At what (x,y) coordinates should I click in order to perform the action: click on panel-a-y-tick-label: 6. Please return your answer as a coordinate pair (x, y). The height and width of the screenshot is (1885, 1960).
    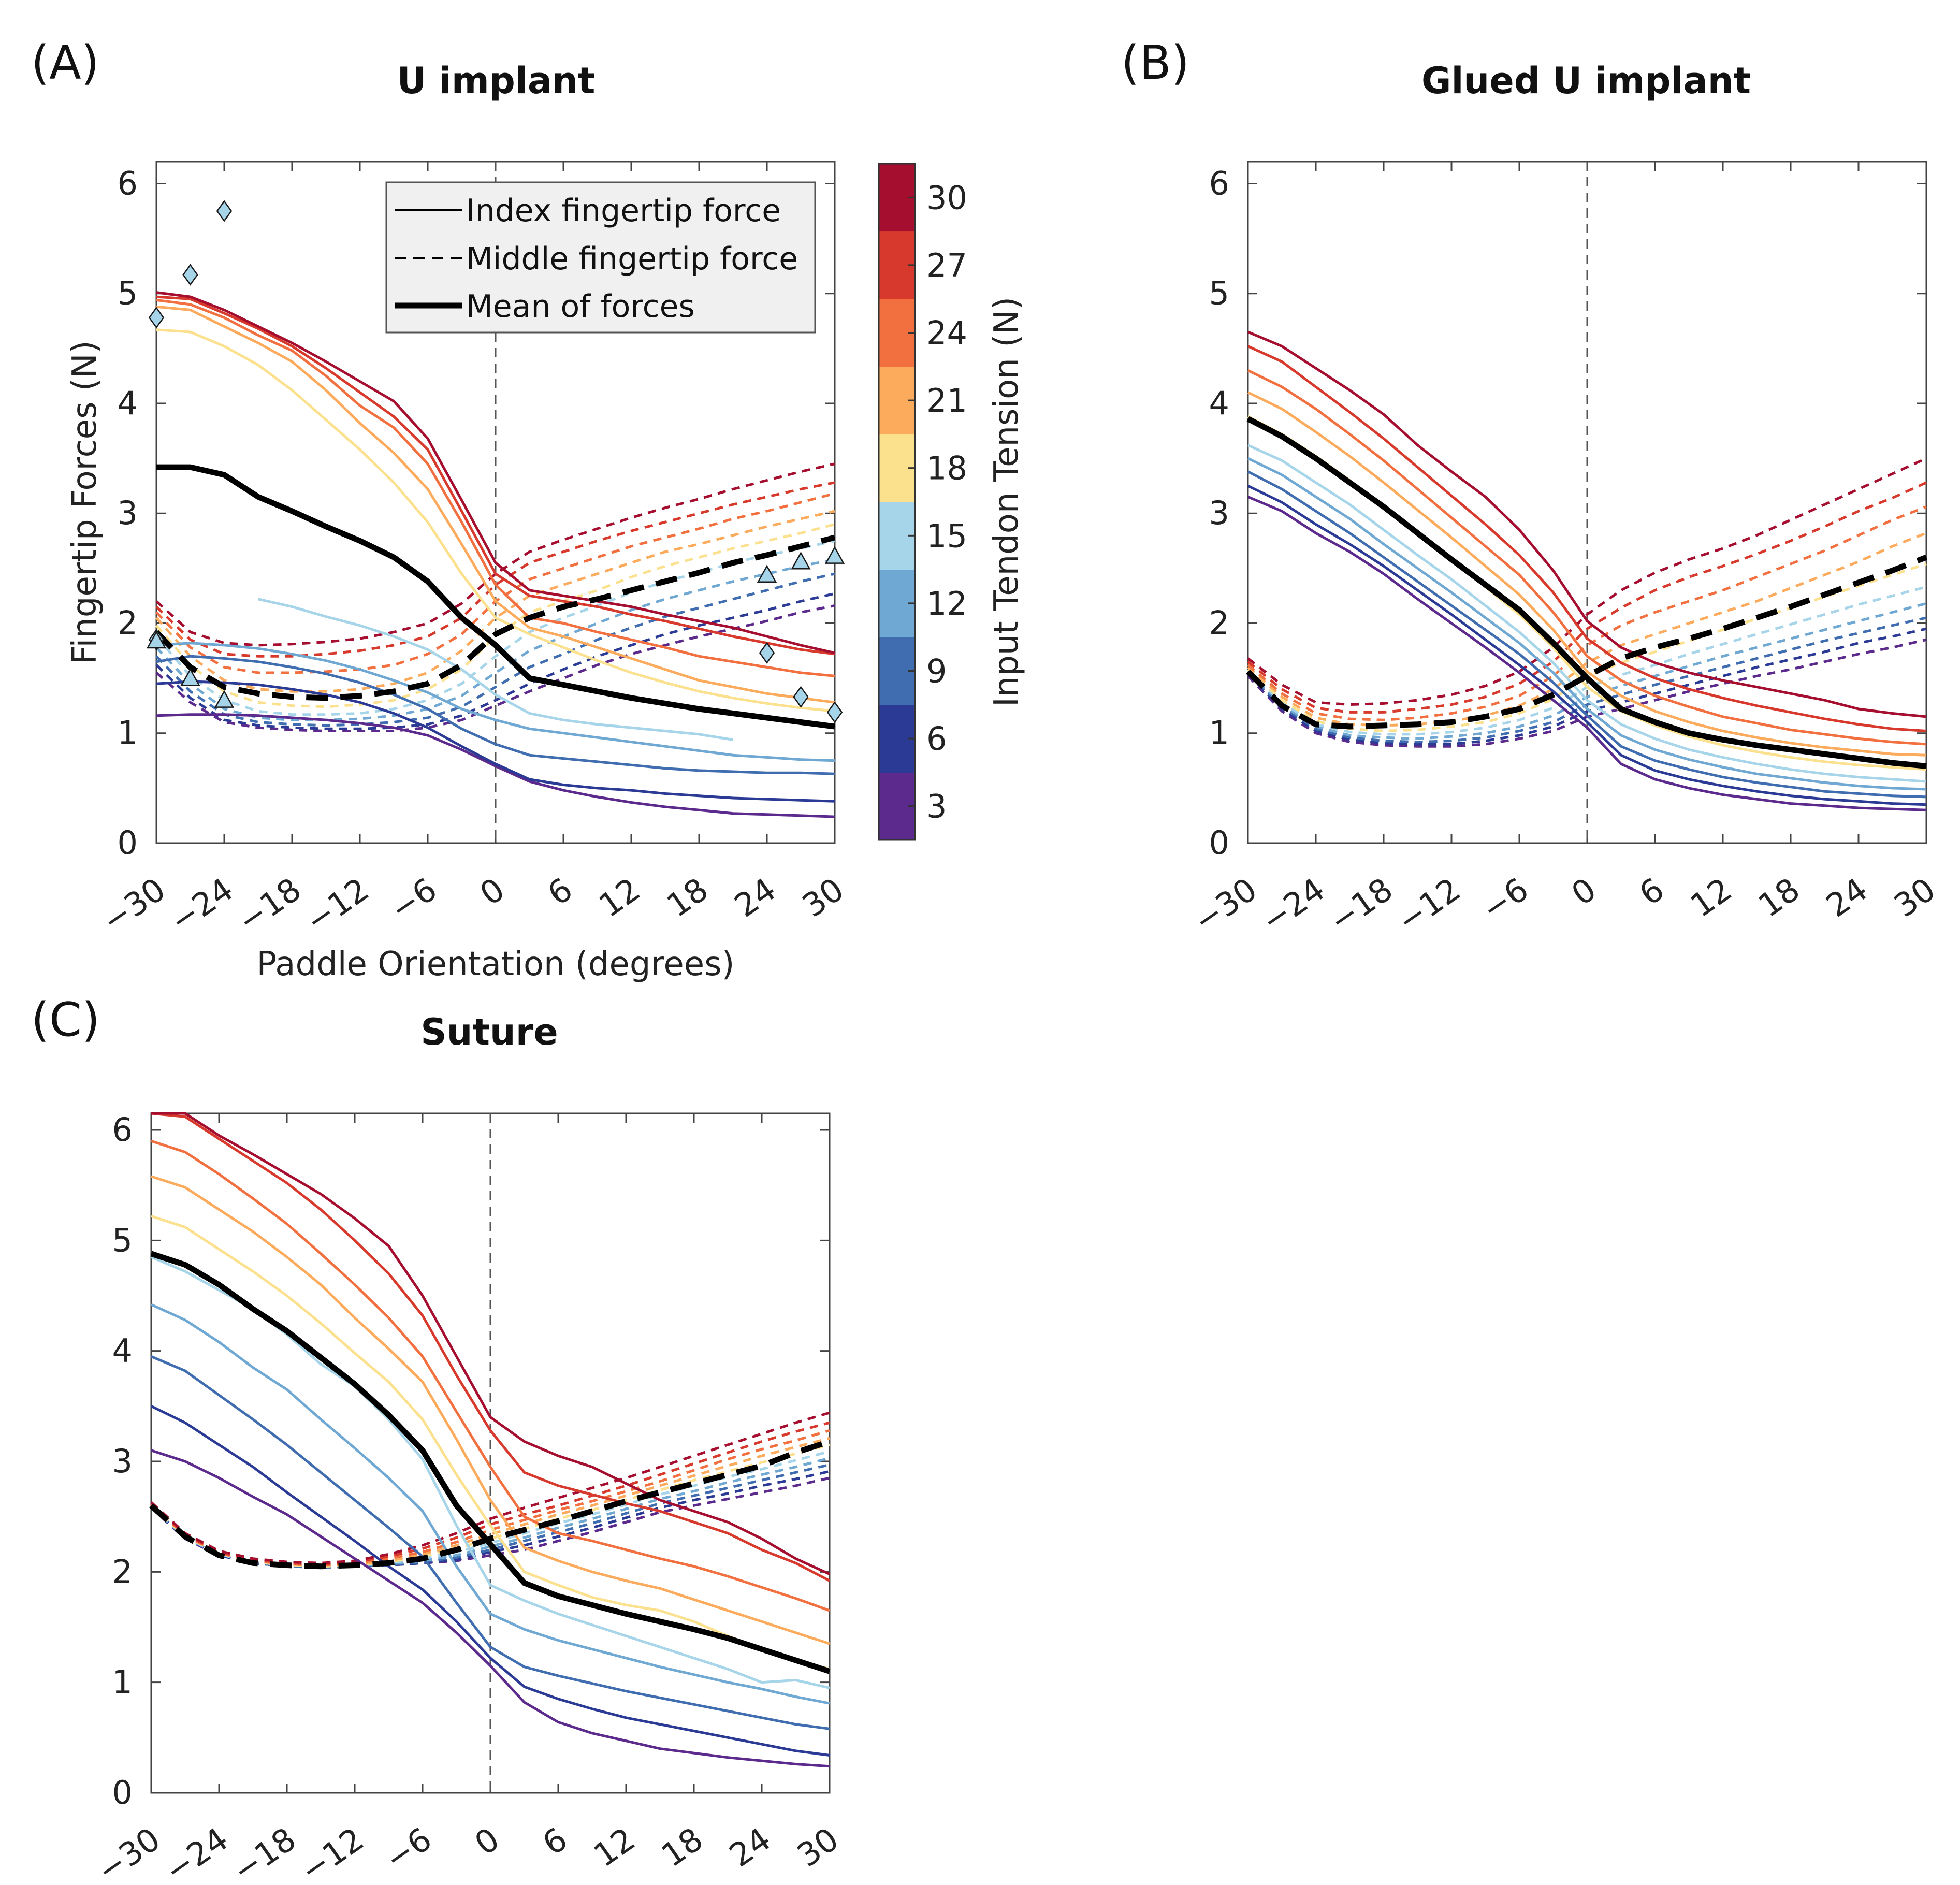
    Looking at the image, I should click on (128, 183).